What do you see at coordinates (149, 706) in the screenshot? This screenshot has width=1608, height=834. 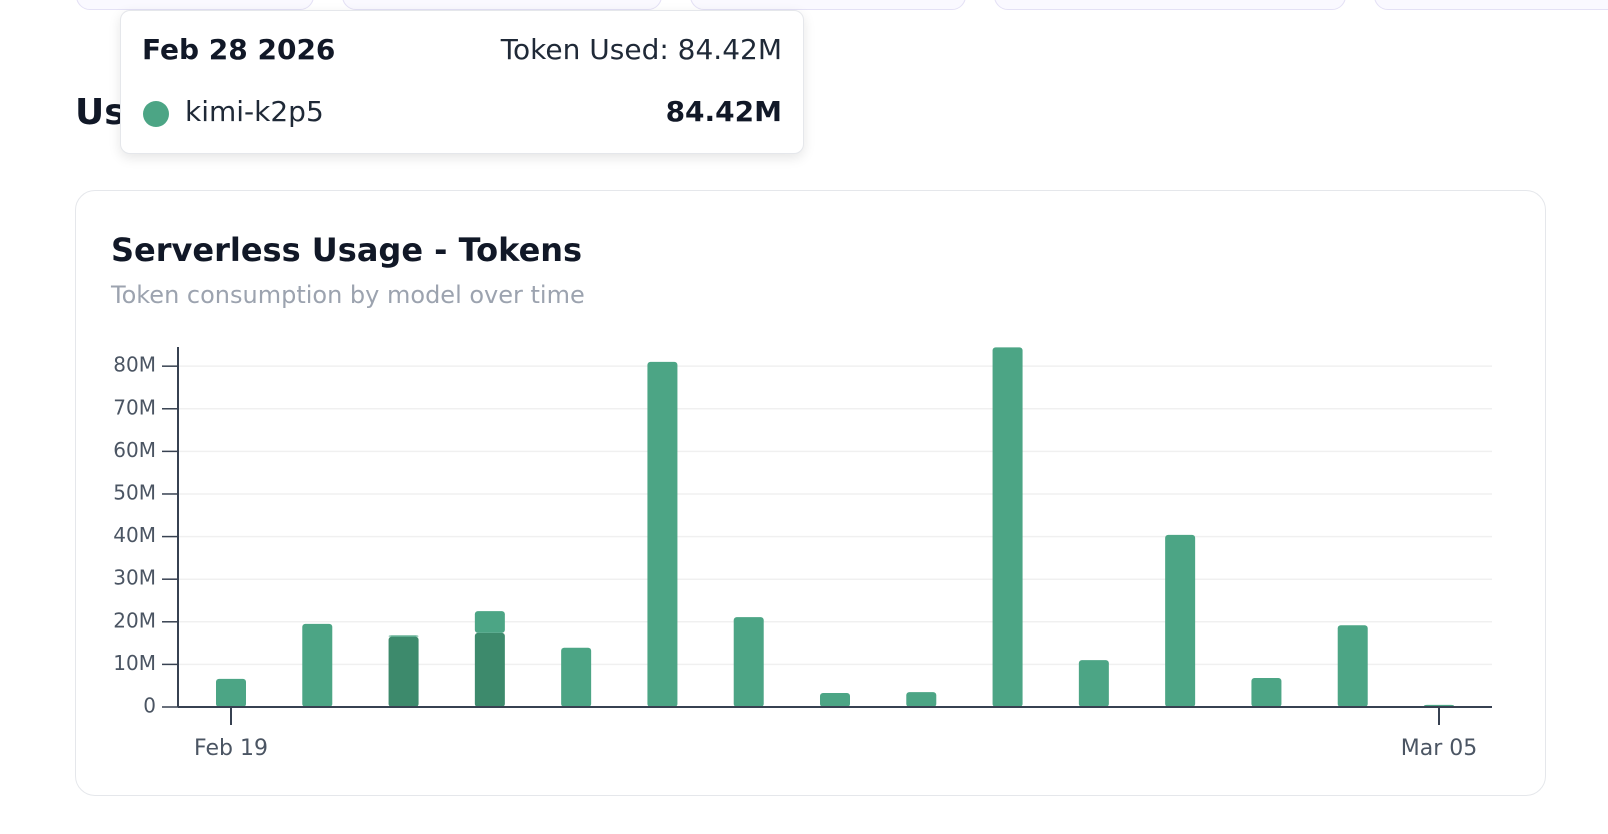 I see `y-tick-label: 0` at bounding box center [149, 706].